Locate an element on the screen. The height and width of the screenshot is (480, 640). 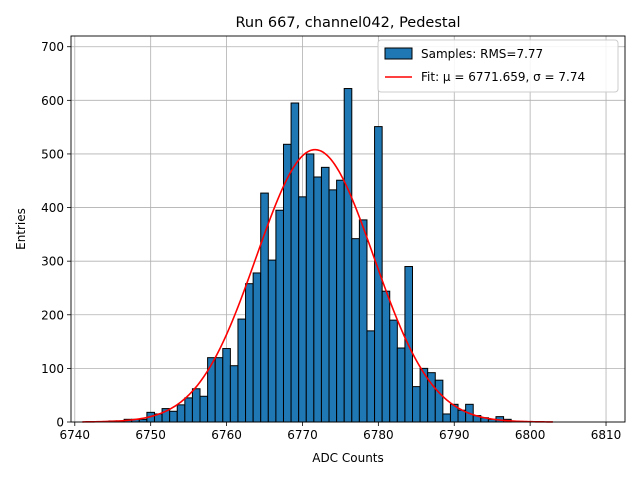
y-axis: 0 100 200 300 400 500 600 700 is located at coordinates (56, 235).